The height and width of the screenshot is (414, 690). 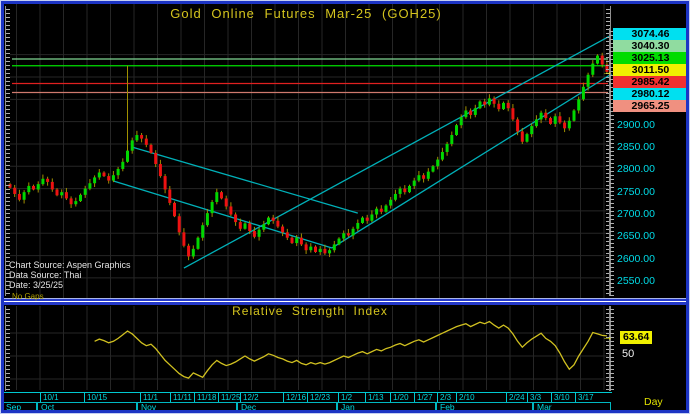 What do you see at coordinates (306, 13) in the screenshot?
I see `chart-title: Gold Online Futures Mar-25 (GOH25)` at bounding box center [306, 13].